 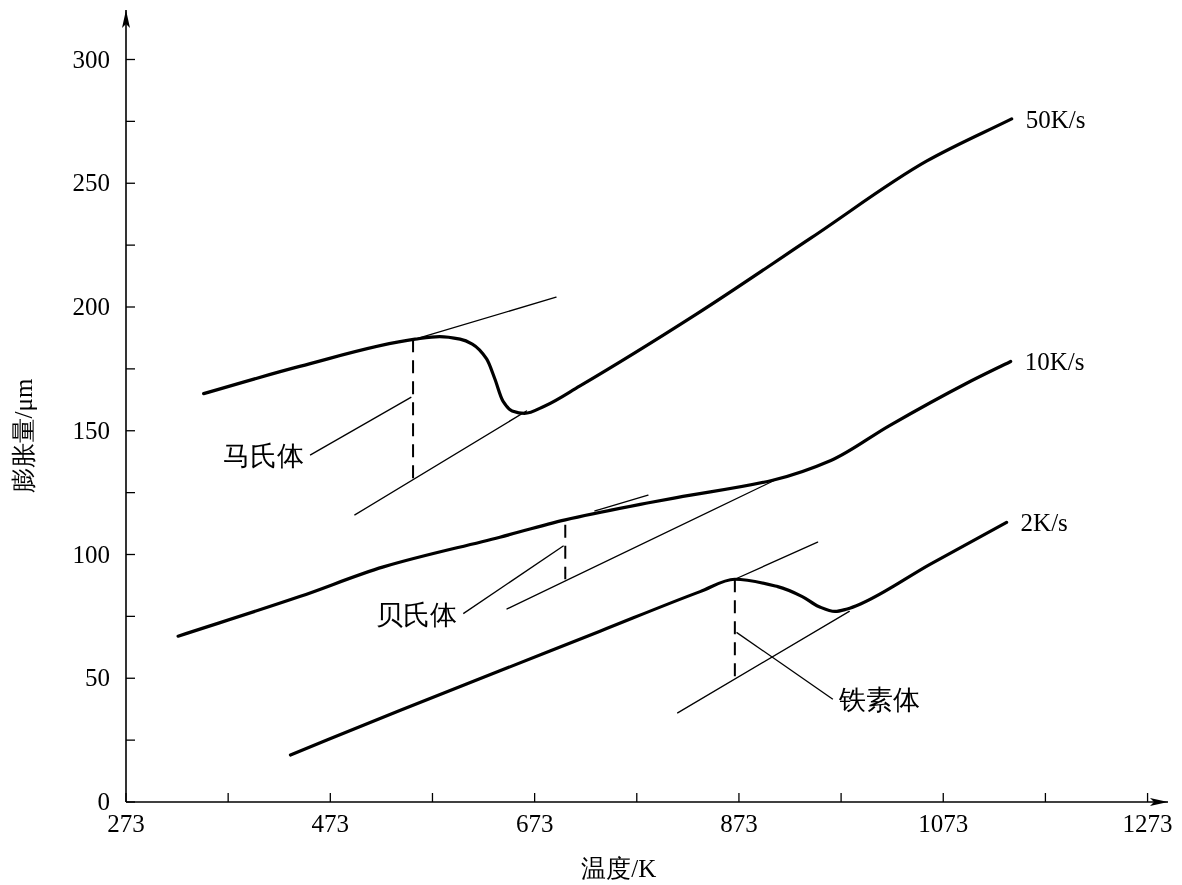 What do you see at coordinates (534, 823) in the screenshot?
I see `x-tick-label: 673` at bounding box center [534, 823].